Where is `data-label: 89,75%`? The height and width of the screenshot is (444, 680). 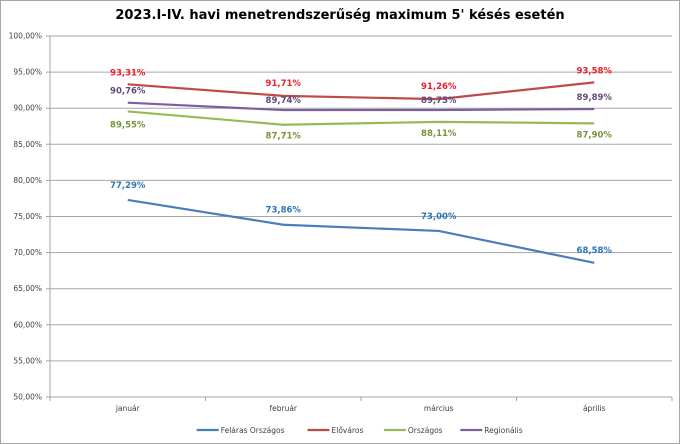 data-label: 89,75% is located at coordinates (439, 101).